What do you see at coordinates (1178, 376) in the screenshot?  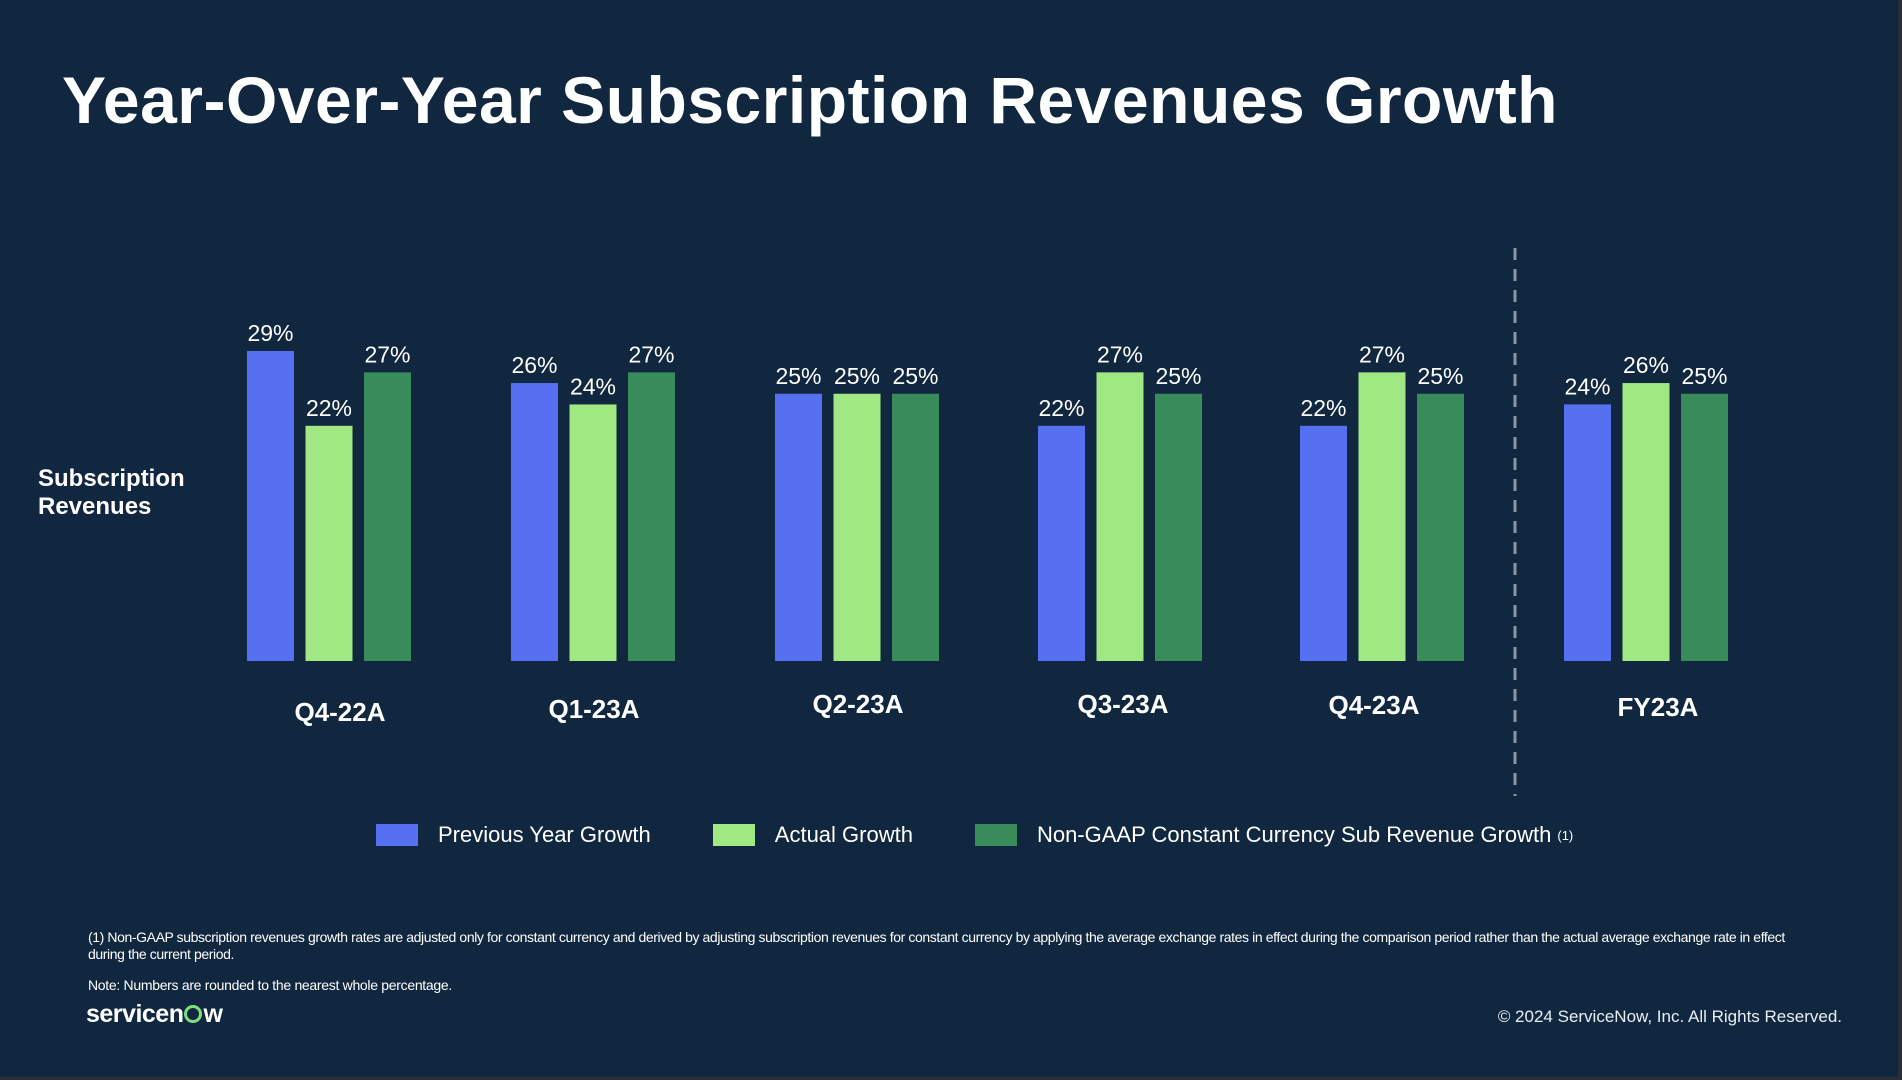 I see `data-label-non-gaap-q3-23a: 25%` at bounding box center [1178, 376].